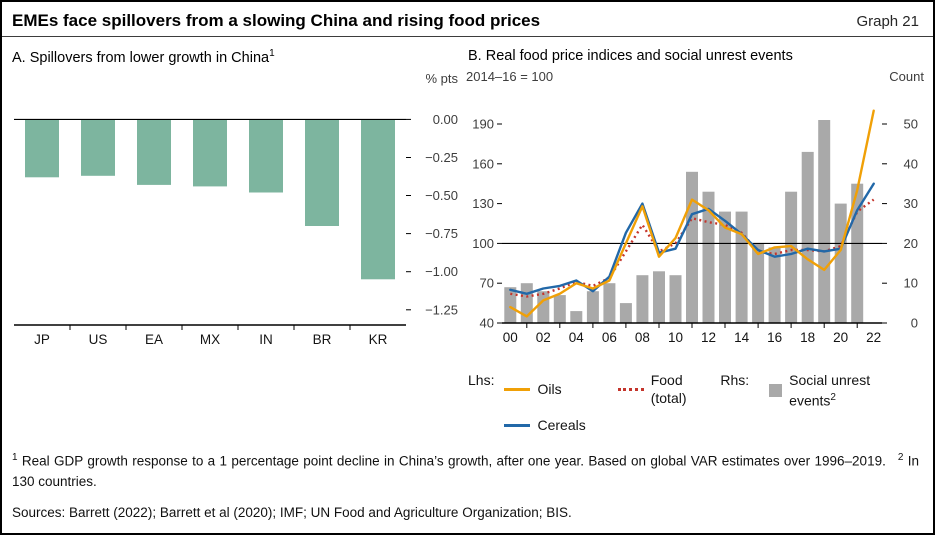 The height and width of the screenshot is (535, 935). I want to click on svg-text: 02, so click(543, 337).